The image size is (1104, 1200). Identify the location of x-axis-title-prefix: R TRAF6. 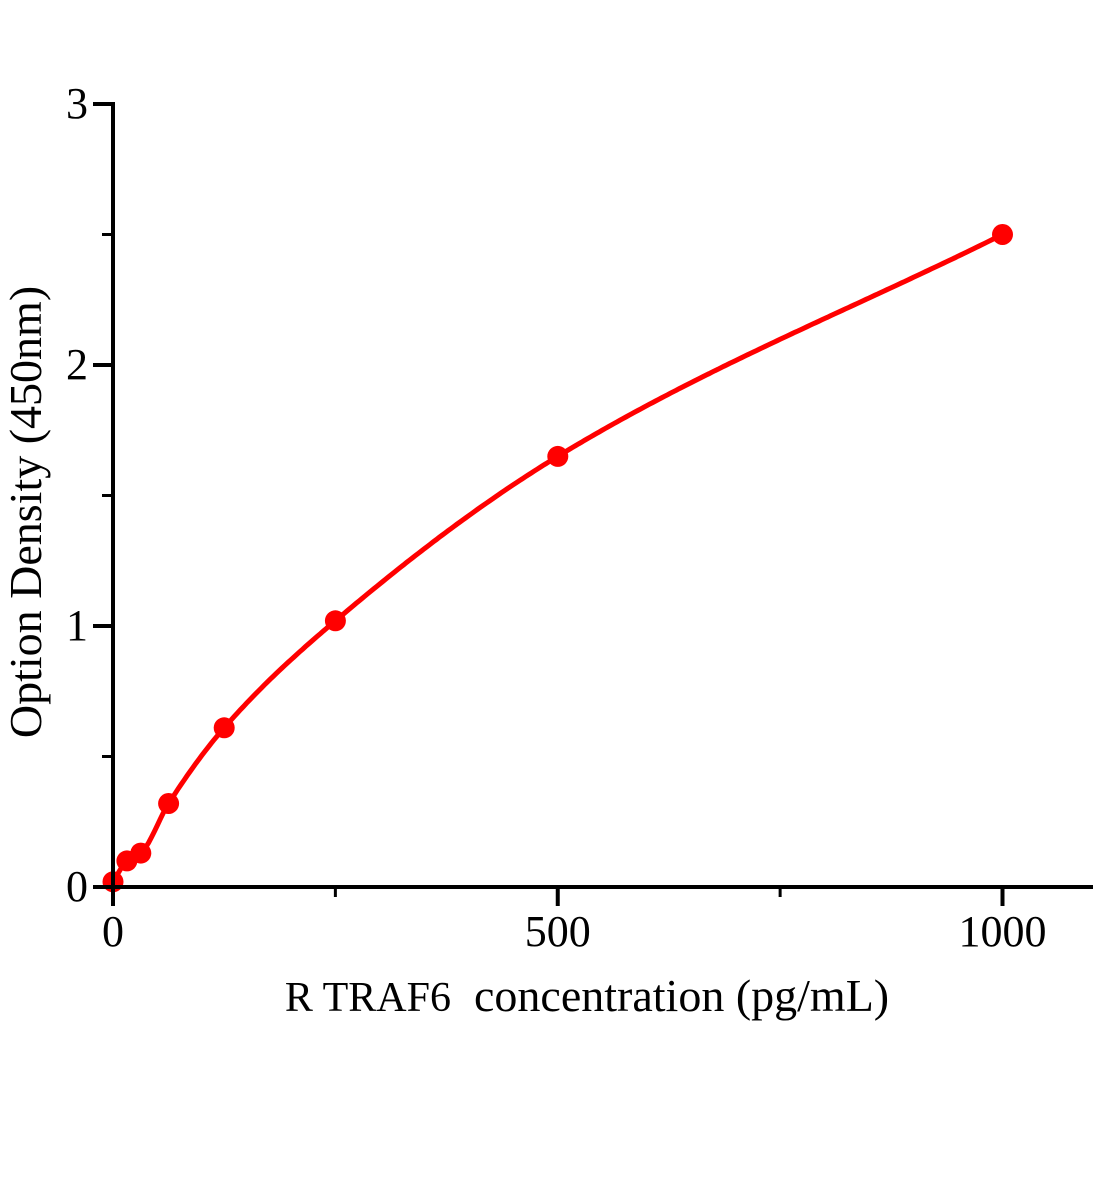
(367, 998).